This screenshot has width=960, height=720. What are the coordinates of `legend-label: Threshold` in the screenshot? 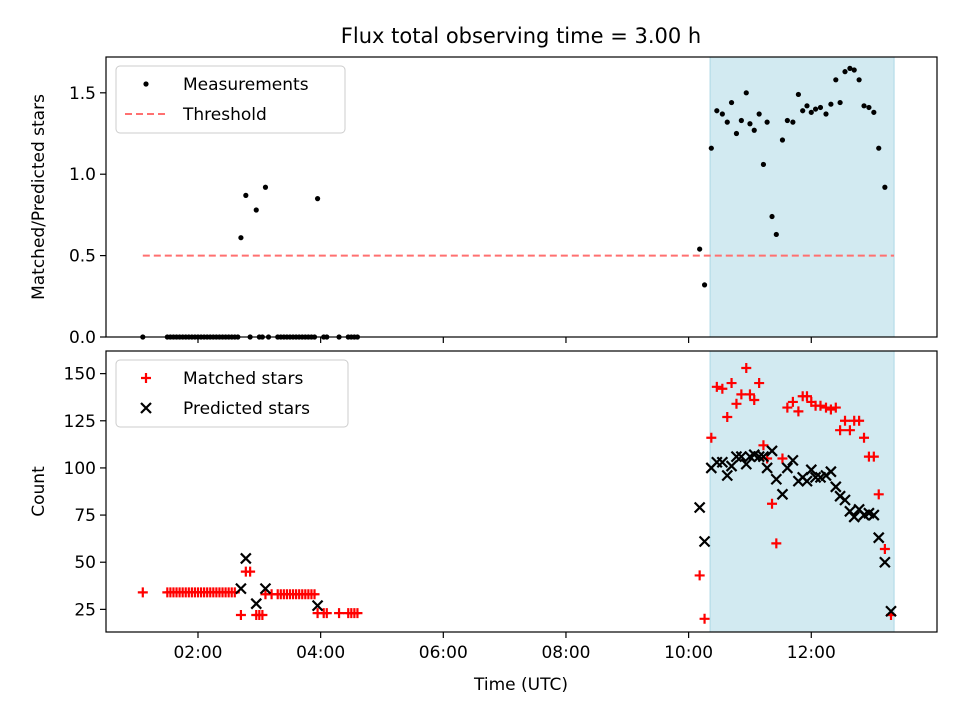 It's located at (224, 115).